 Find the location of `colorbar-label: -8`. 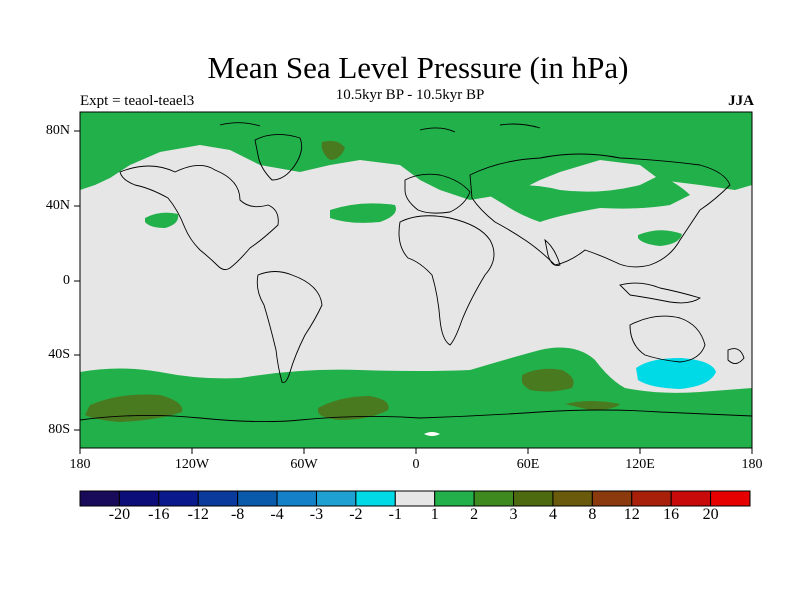

colorbar-label: -8 is located at coordinates (237, 514).